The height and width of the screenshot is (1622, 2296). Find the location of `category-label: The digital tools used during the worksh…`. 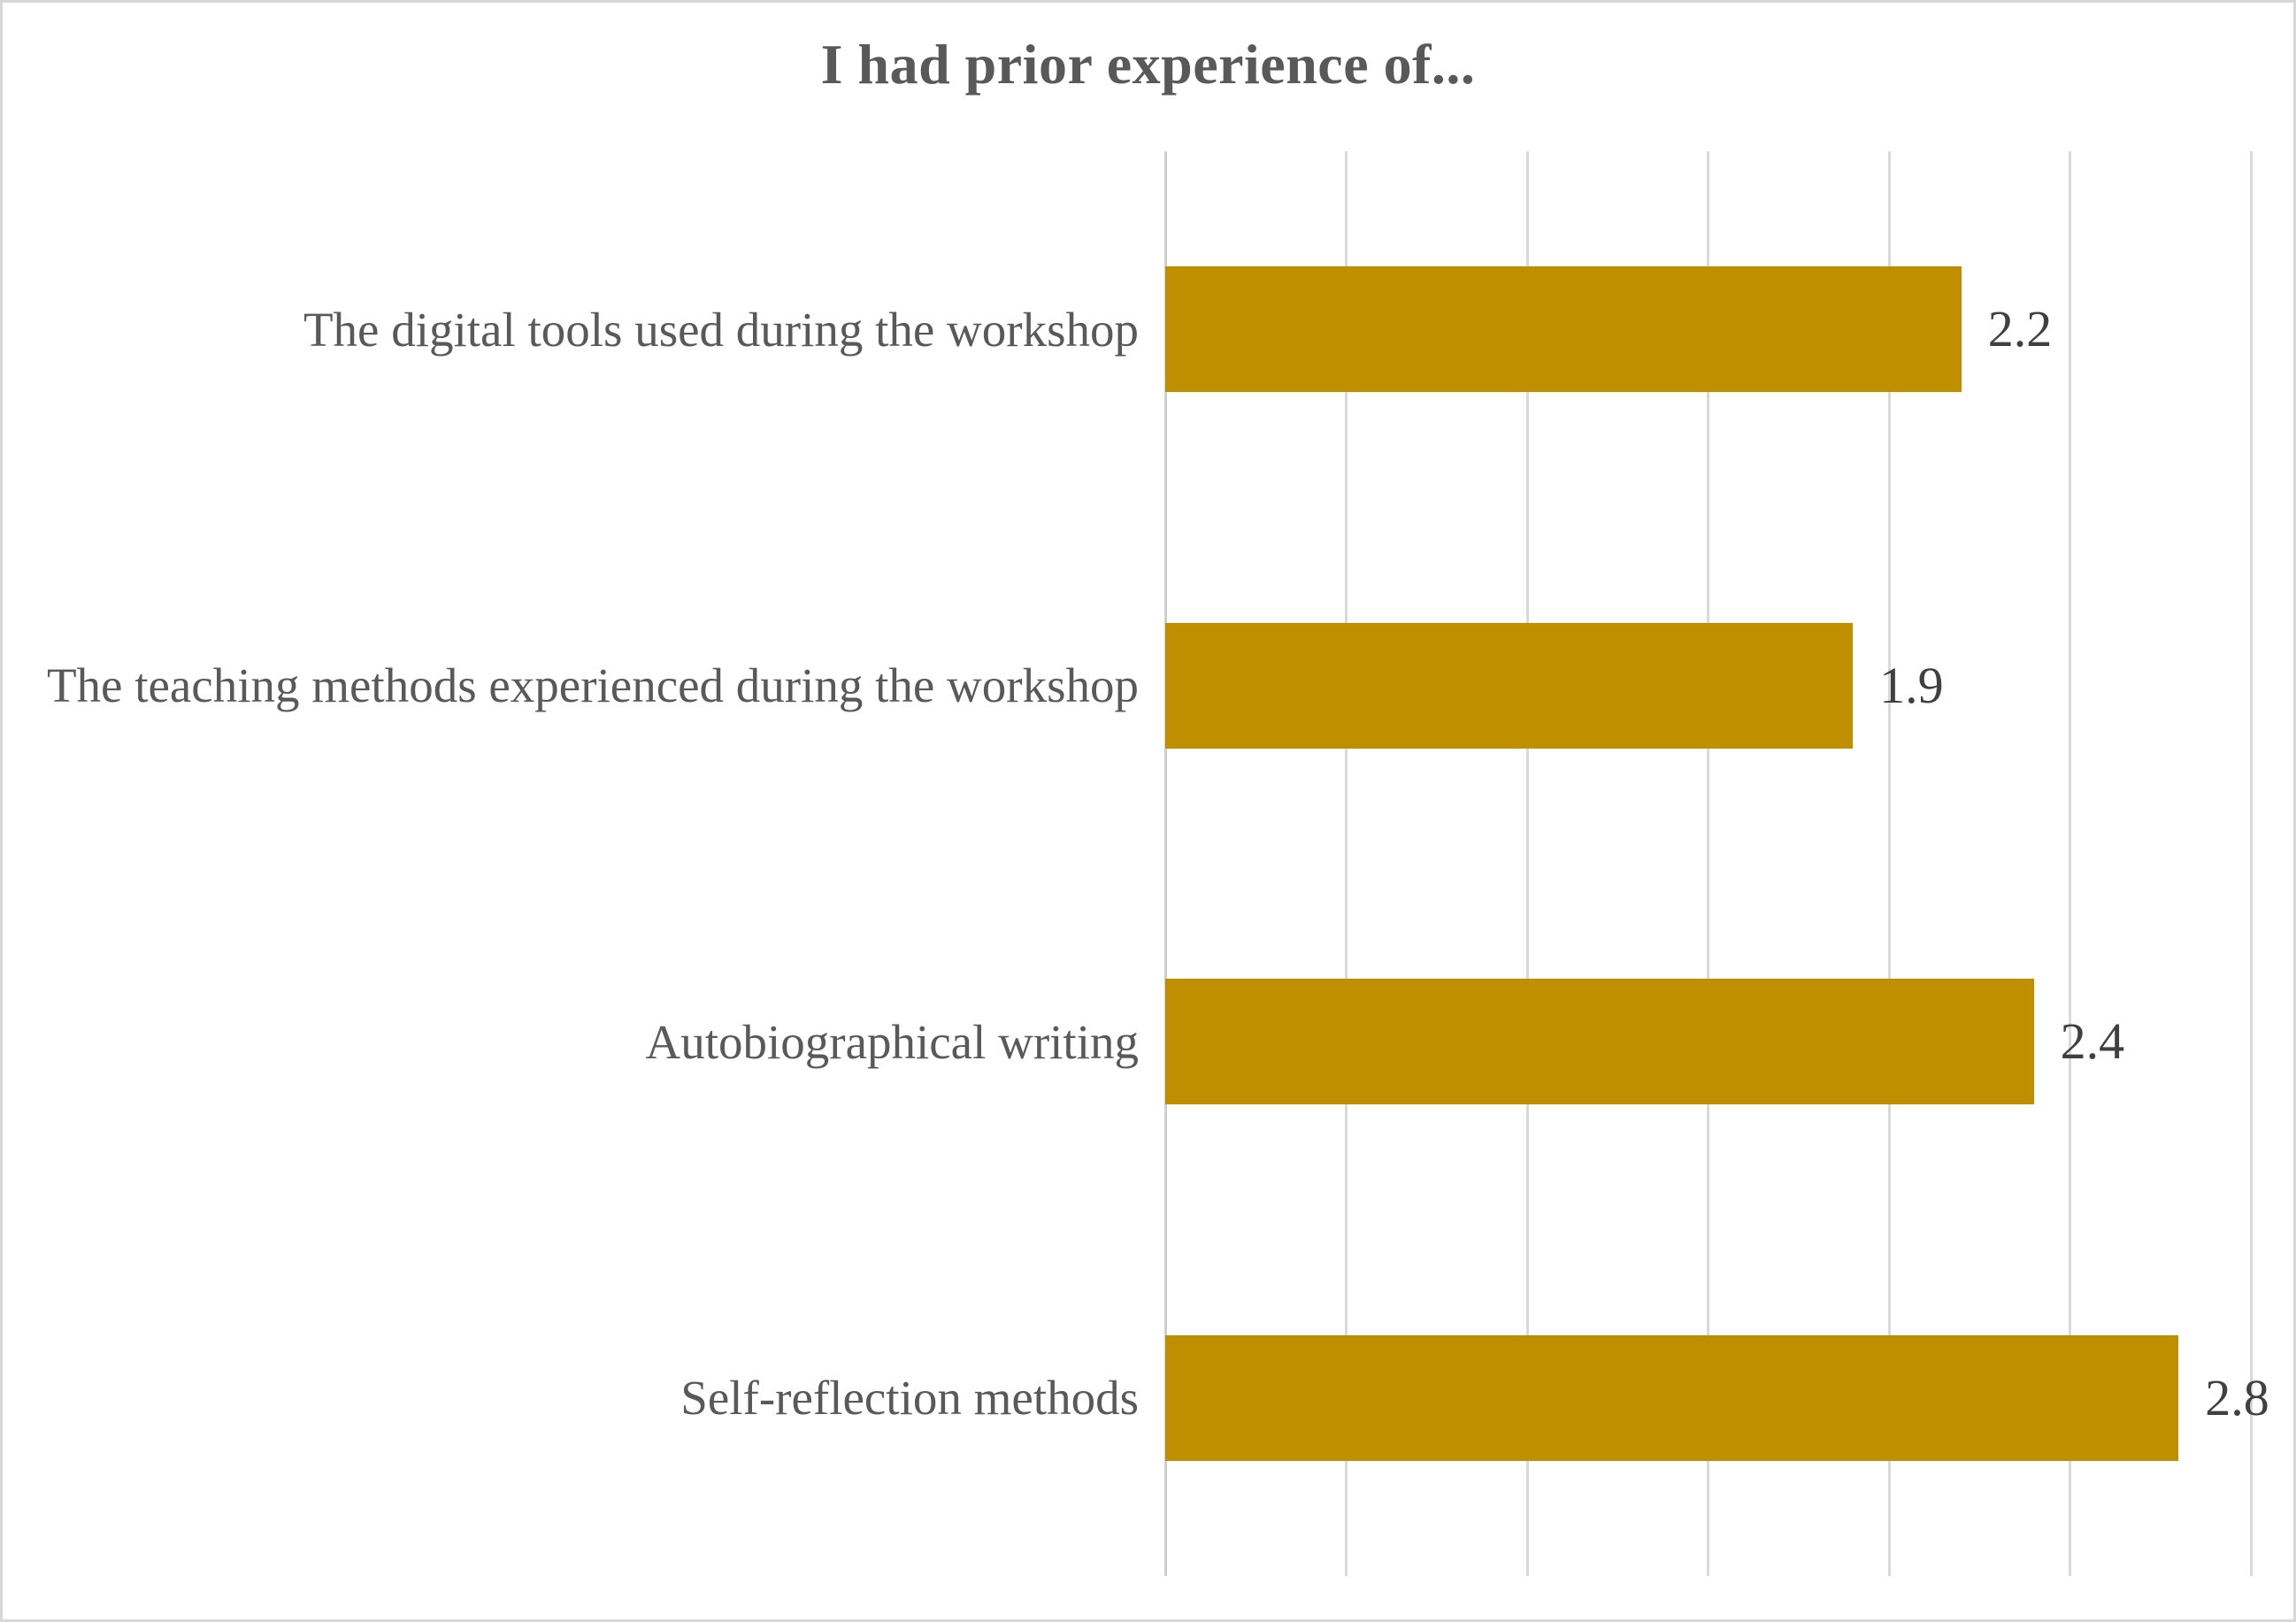

category-label: The digital tools used during the worksh… is located at coordinates (721, 329).